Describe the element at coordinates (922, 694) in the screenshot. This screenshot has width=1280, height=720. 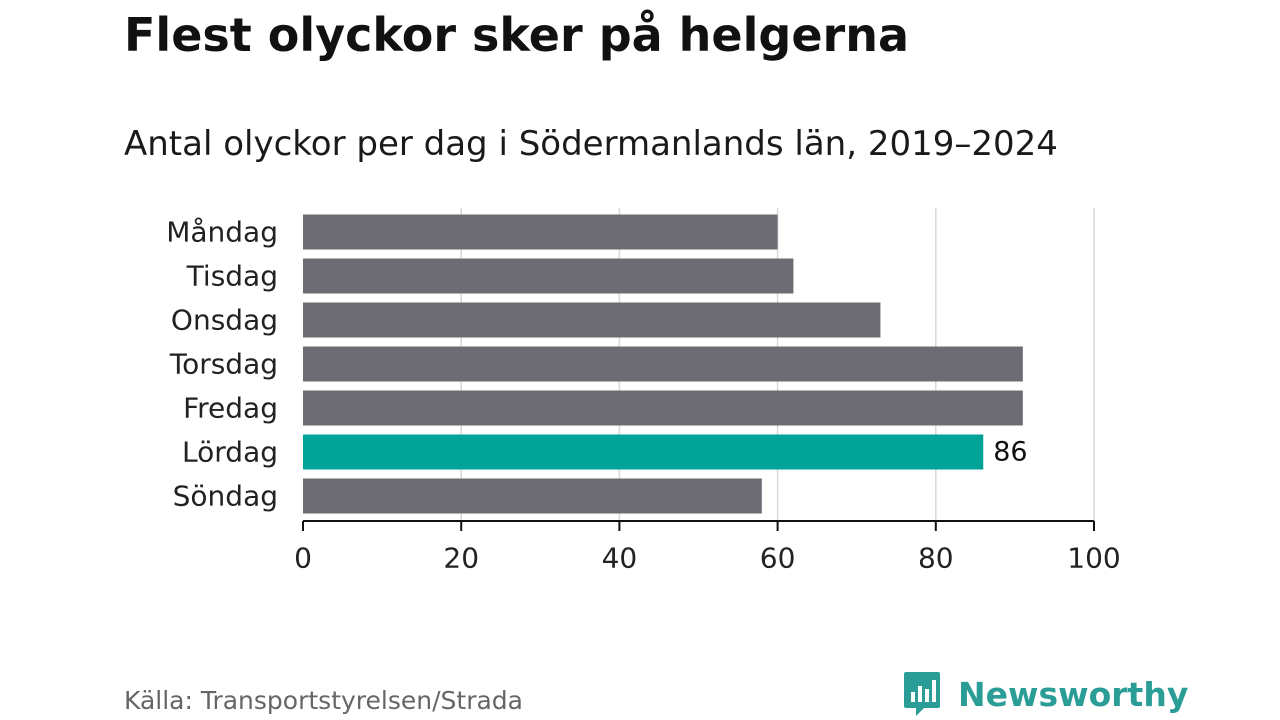
I see `newsworthy-logo-icon` at that location.